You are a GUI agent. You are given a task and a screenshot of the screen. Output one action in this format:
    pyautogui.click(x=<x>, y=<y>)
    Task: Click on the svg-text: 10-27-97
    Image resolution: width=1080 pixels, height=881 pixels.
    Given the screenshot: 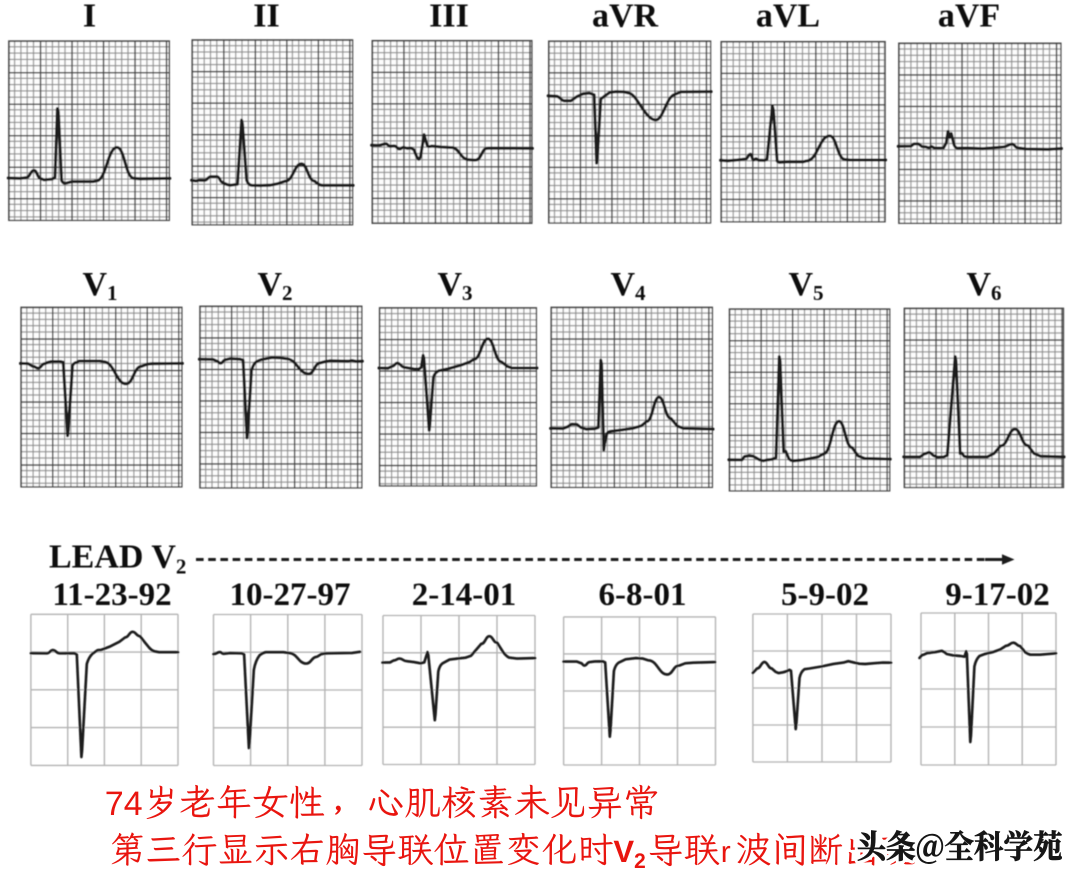 What is the action you would take?
    pyautogui.click(x=290, y=595)
    